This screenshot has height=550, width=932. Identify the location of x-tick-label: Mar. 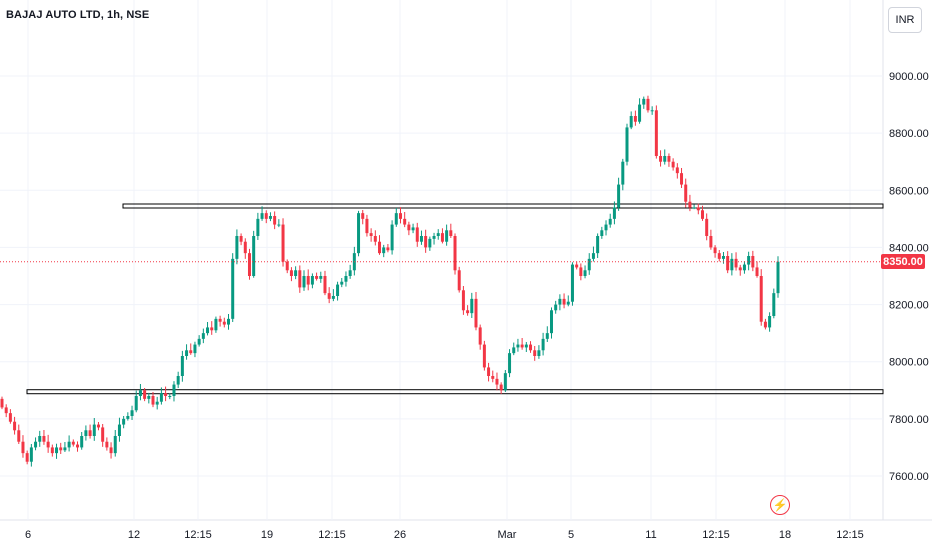
(507, 535).